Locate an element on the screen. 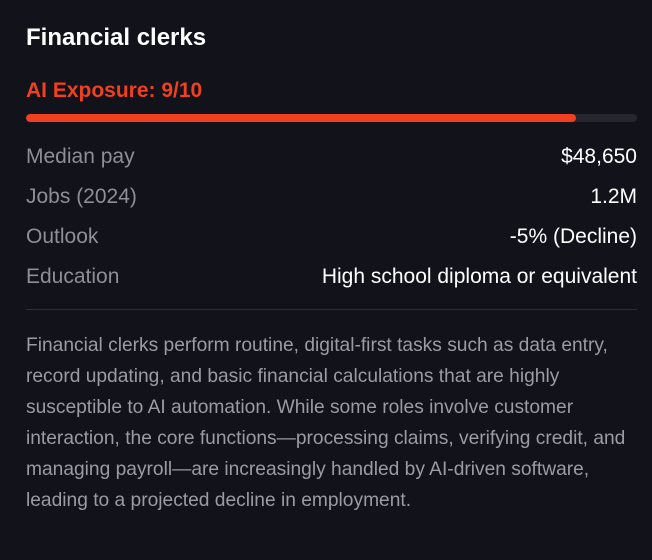 The image size is (652, 560). occupation-title: Financial clerks is located at coordinates (116, 37).